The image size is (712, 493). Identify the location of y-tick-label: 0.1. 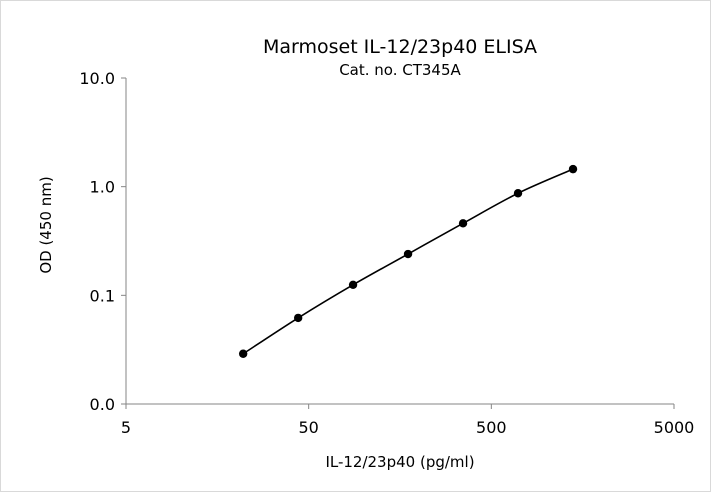
(102, 295).